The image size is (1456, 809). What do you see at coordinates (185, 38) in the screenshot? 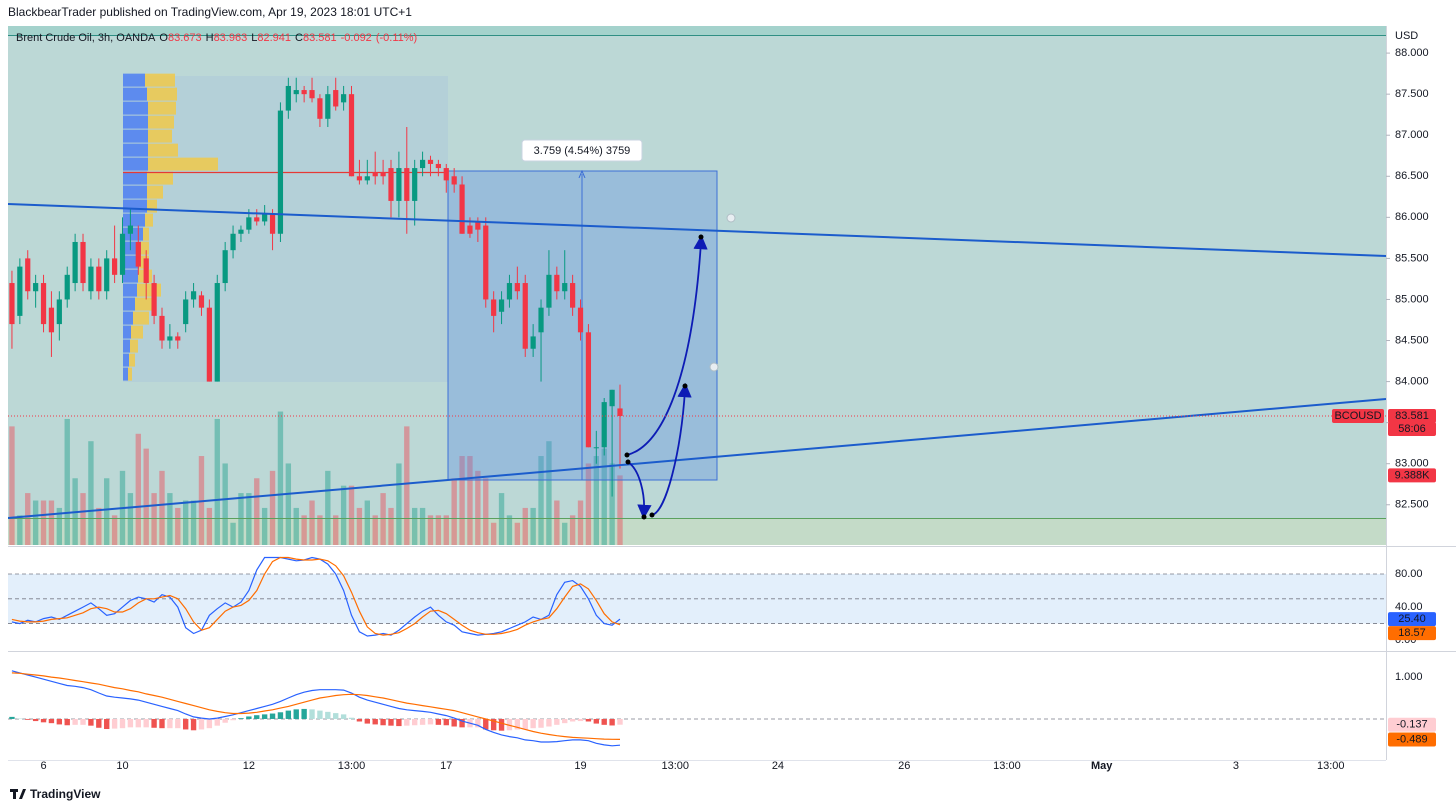
I see `legend-value: 83.673` at bounding box center [185, 38].